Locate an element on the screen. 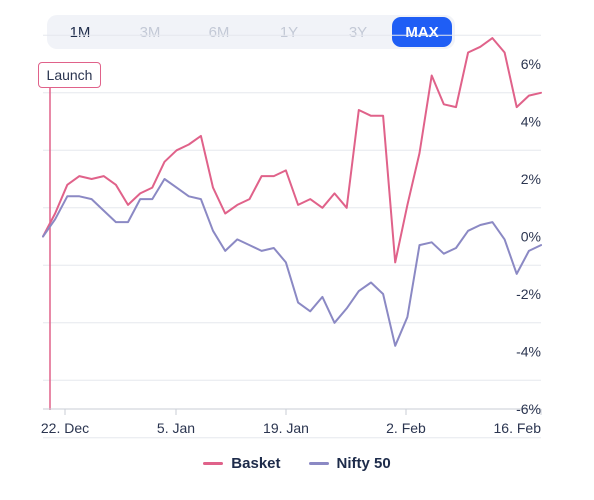 This screenshot has height=500, width=594. legend-swatch-nifty is located at coordinates (318, 463).